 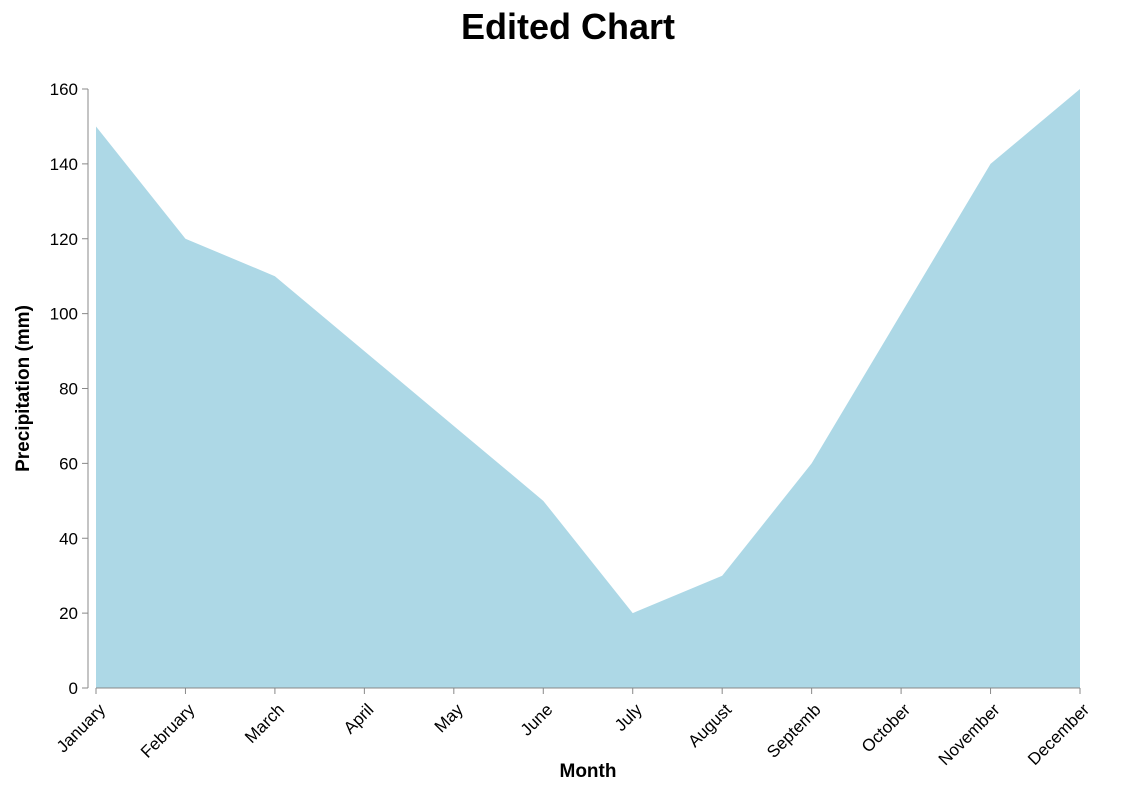 I want to click on y-tick-label: 60, so click(x=68, y=463).